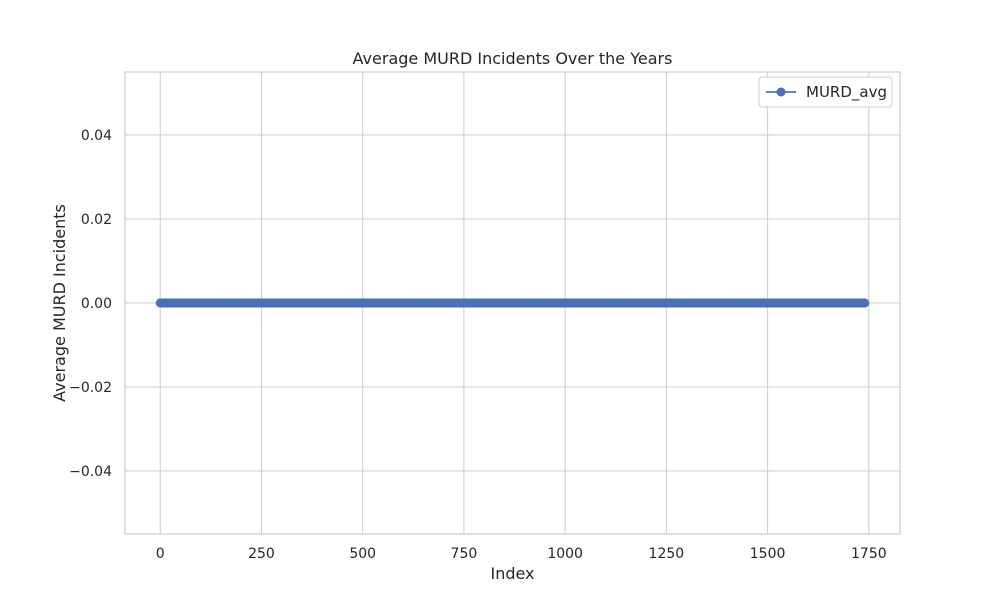 The height and width of the screenshot is (600, 1000). I want to click on series-murd-avg, so click(512, 303).